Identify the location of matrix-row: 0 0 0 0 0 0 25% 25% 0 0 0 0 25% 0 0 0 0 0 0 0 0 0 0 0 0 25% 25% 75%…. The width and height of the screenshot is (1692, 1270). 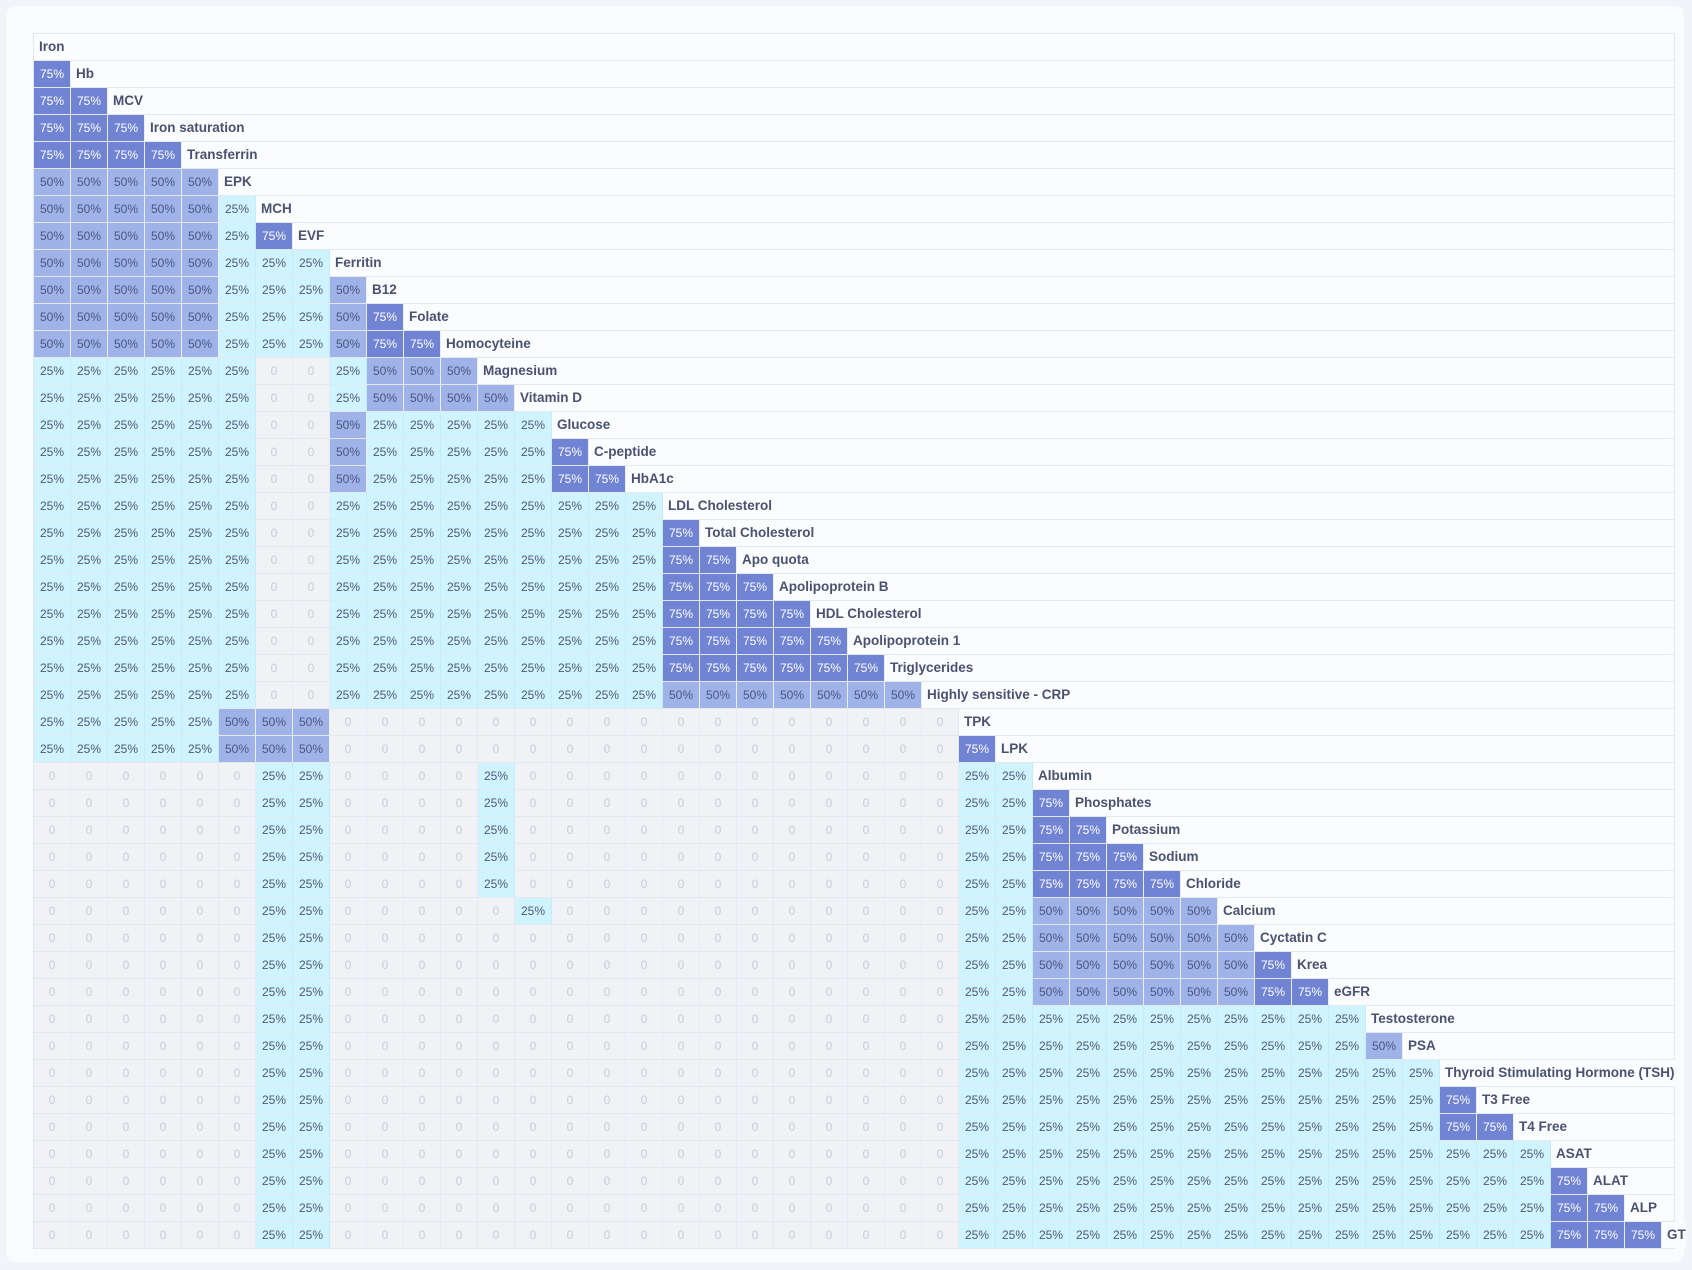
(854, 884).